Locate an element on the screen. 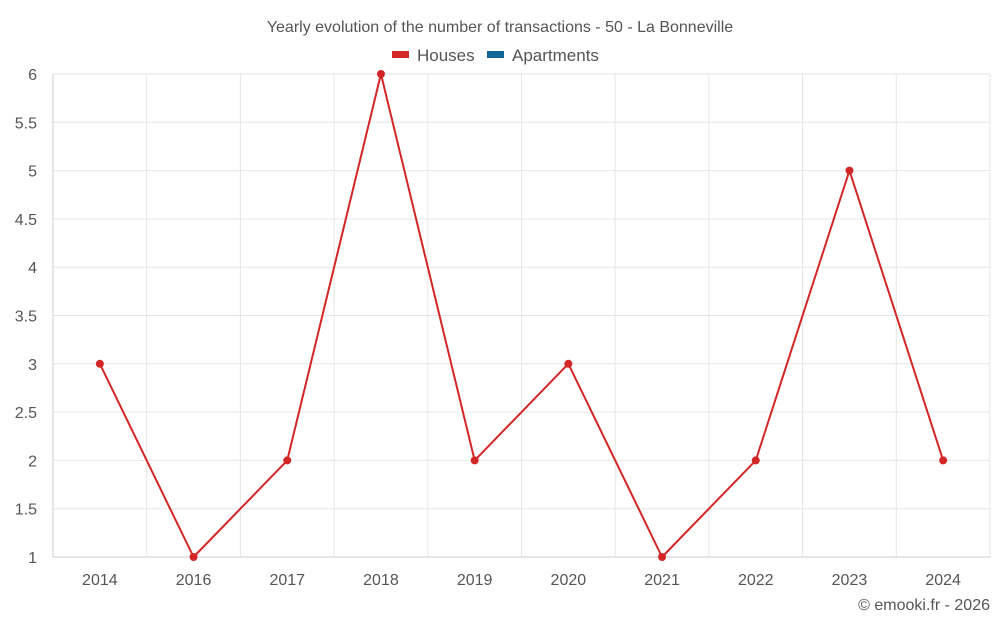 The width and height of the screenshot is (1000, 625). x-tick-label: 2014 is located at coordinates (100, 580).